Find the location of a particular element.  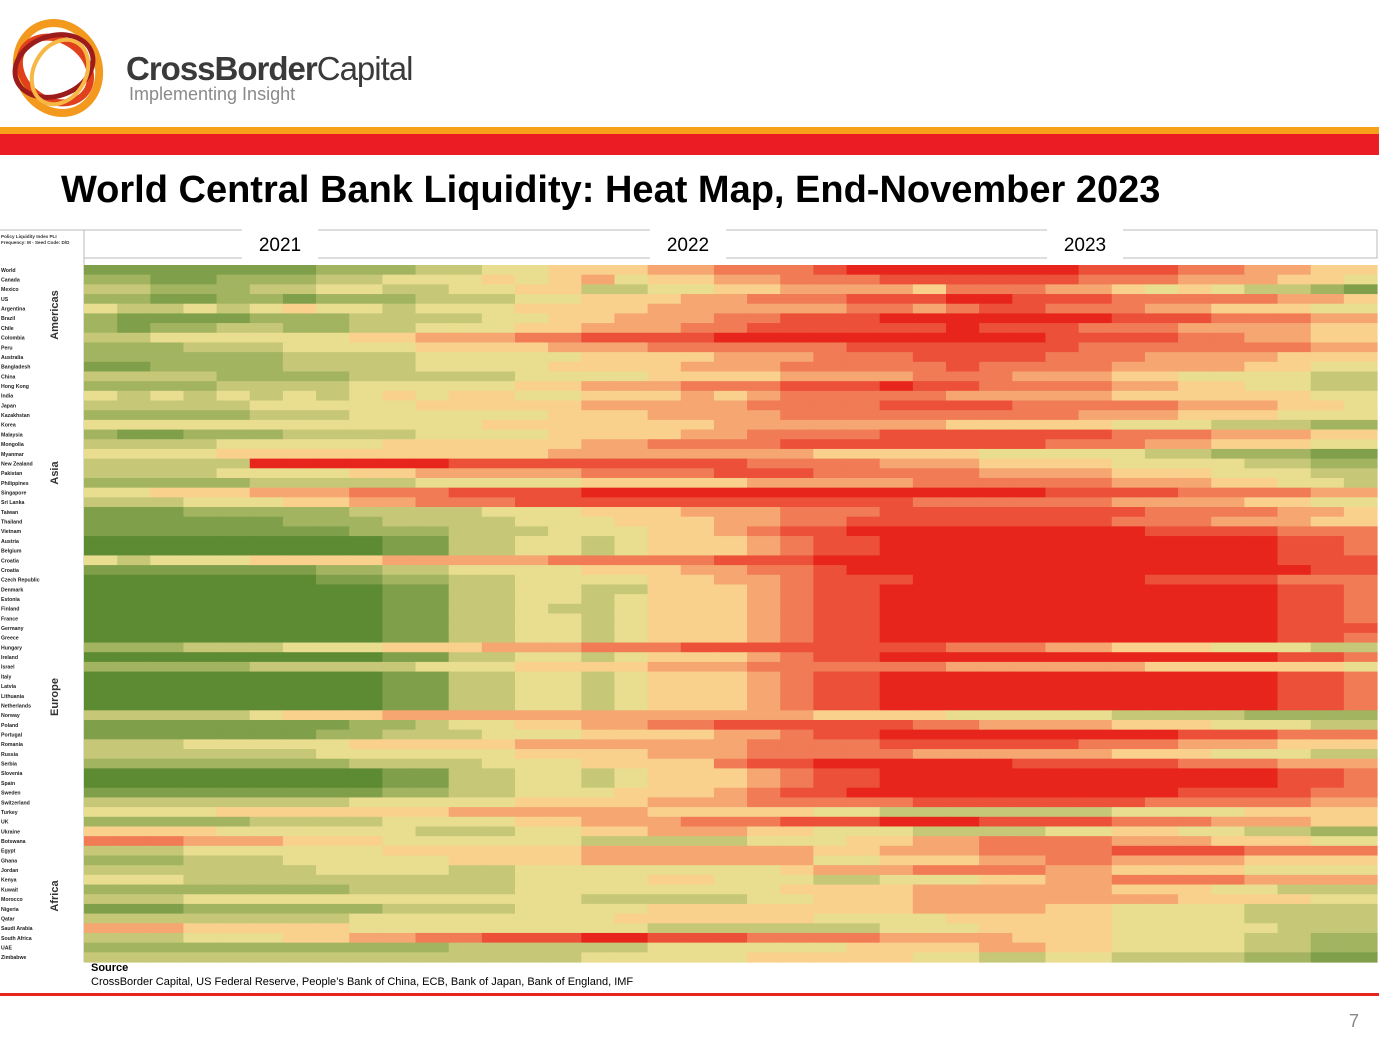

row-label: Zimbabwe is located at coordinates (13, 958).